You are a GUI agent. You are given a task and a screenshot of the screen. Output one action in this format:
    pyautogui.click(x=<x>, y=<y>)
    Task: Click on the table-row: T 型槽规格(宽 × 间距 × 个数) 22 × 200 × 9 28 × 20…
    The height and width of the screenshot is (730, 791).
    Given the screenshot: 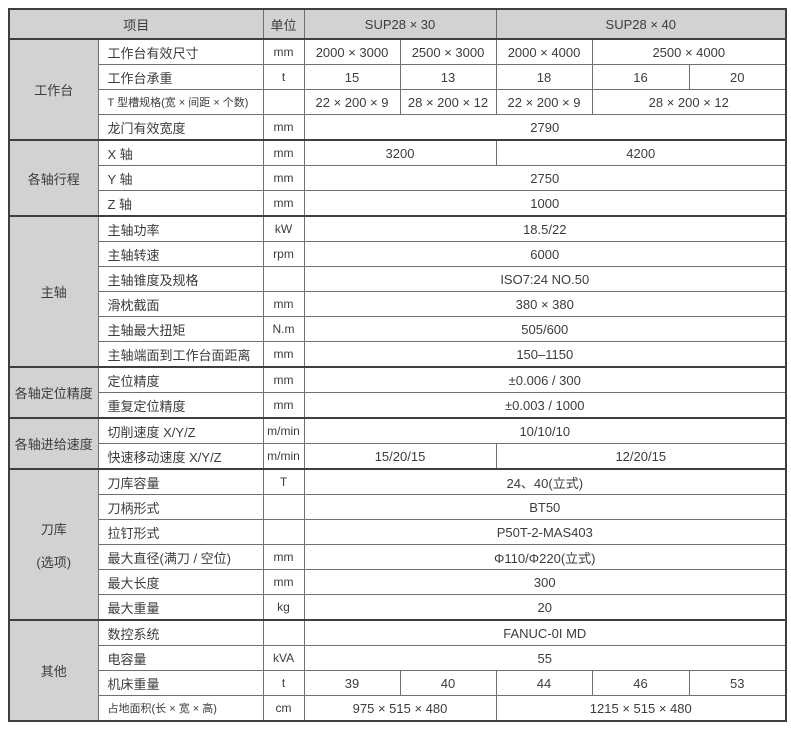 What is the action you would take?
    pyautogui.click(x=398, y=102)
    